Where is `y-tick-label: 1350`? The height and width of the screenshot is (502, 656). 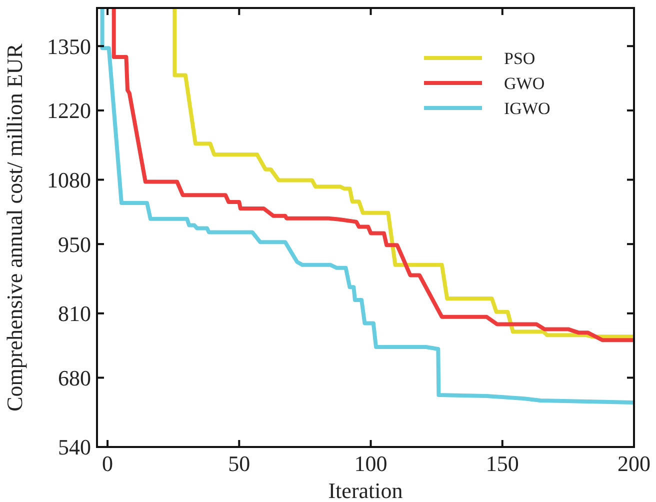 y-tick-label: 1350 is located at coordinates (69, 46).